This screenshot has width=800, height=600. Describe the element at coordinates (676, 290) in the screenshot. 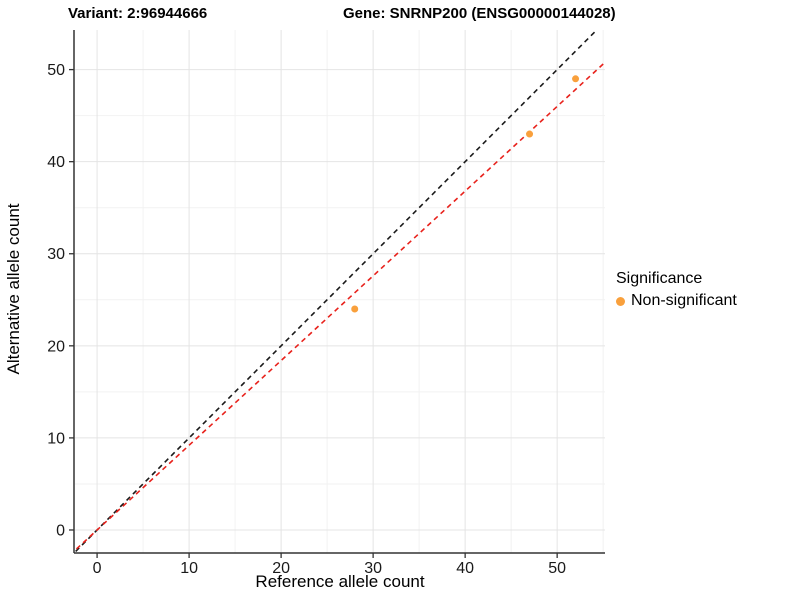

I see `legend: Significance Non-significant` at that location.